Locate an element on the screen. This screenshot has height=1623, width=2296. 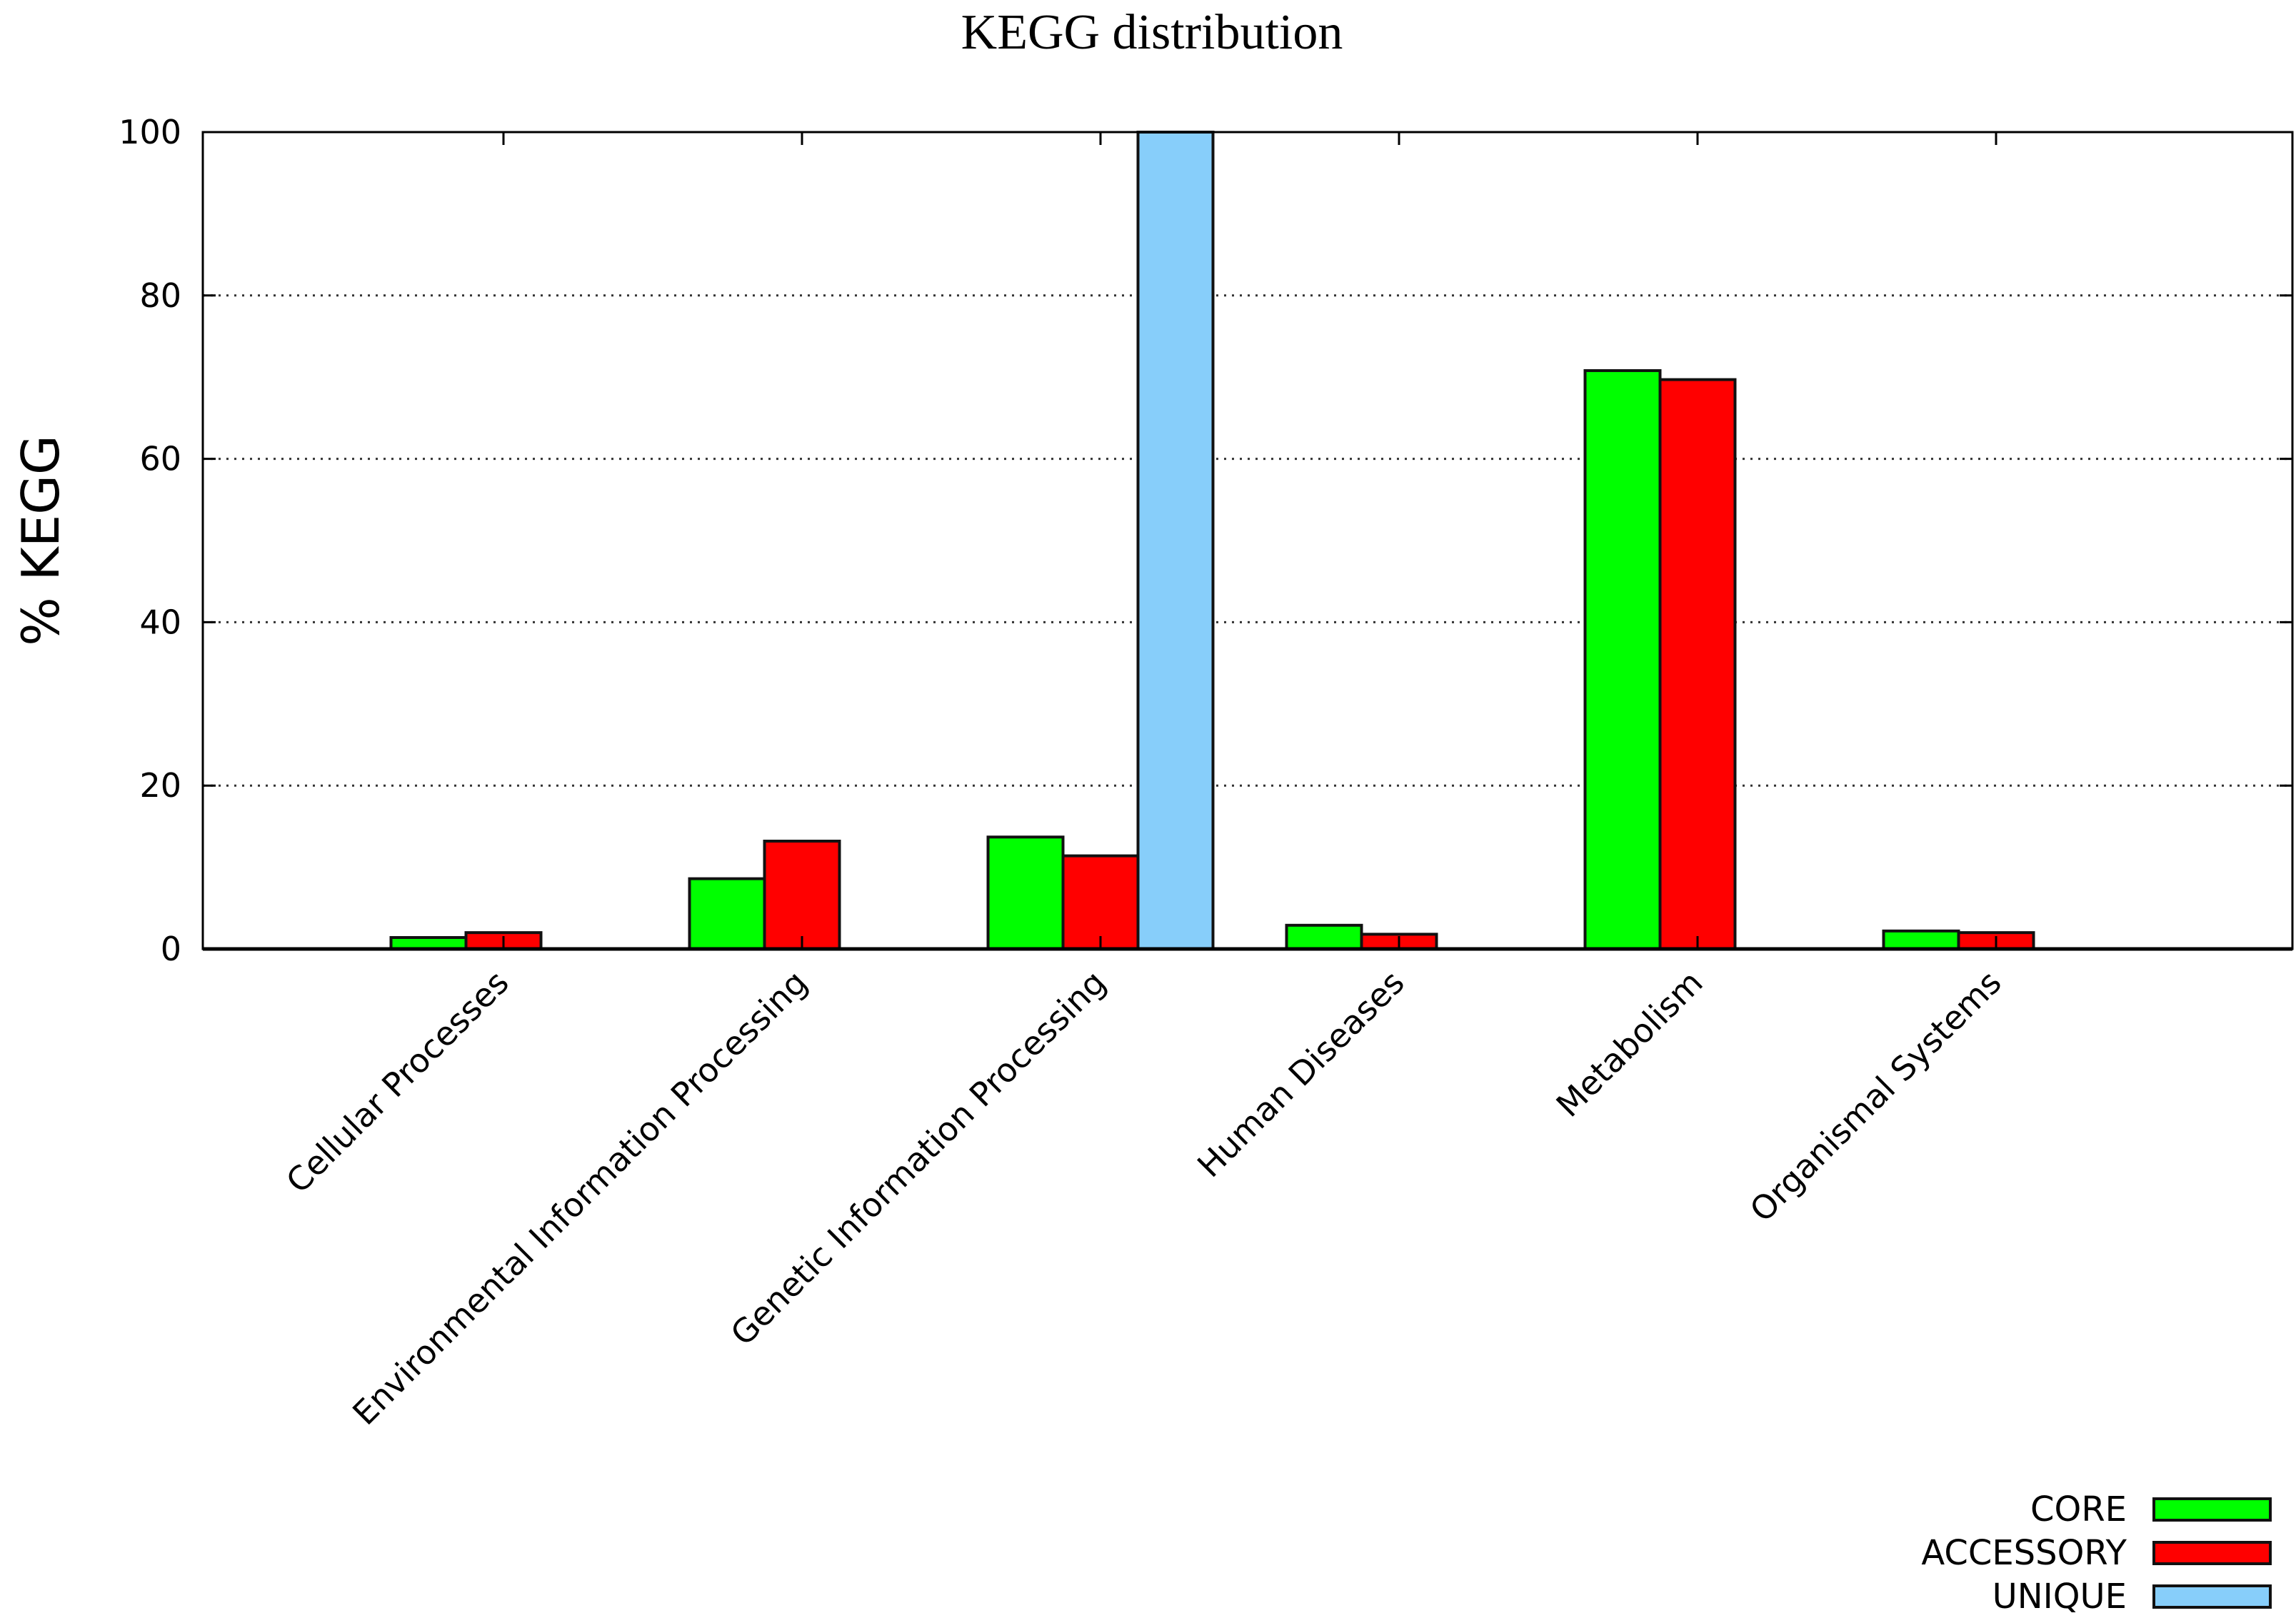
chart-title: KEGG distribution is located at coordinates (1152, 32).